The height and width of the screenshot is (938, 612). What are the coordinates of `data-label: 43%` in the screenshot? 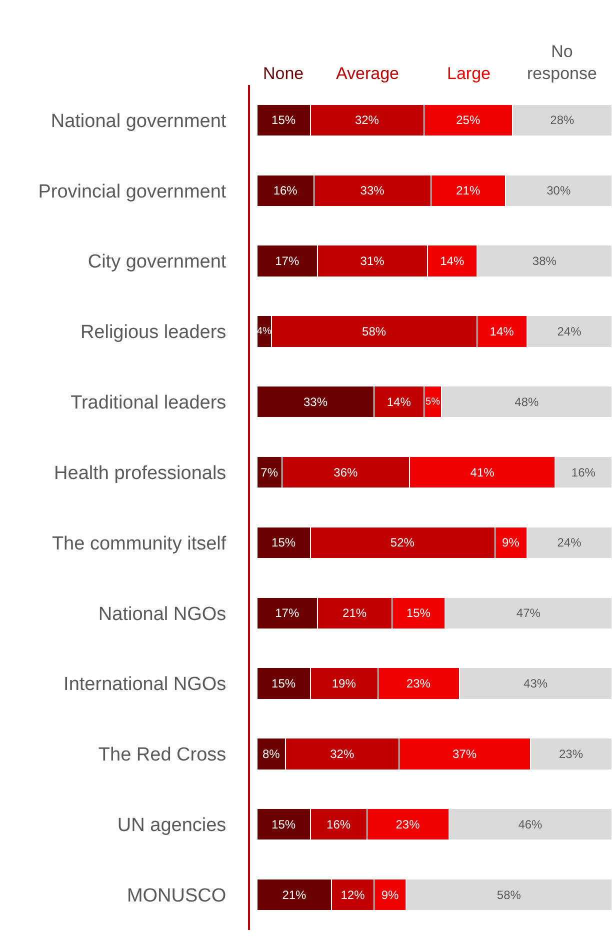 It's located at (536, 683).